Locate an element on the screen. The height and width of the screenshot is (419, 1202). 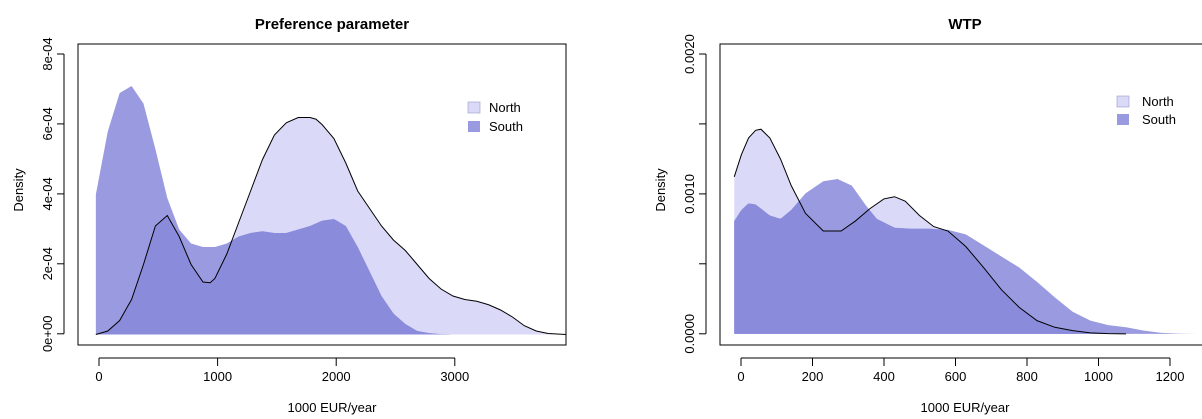
x-tick-label: 2000 is located at coordinates (336, 376).